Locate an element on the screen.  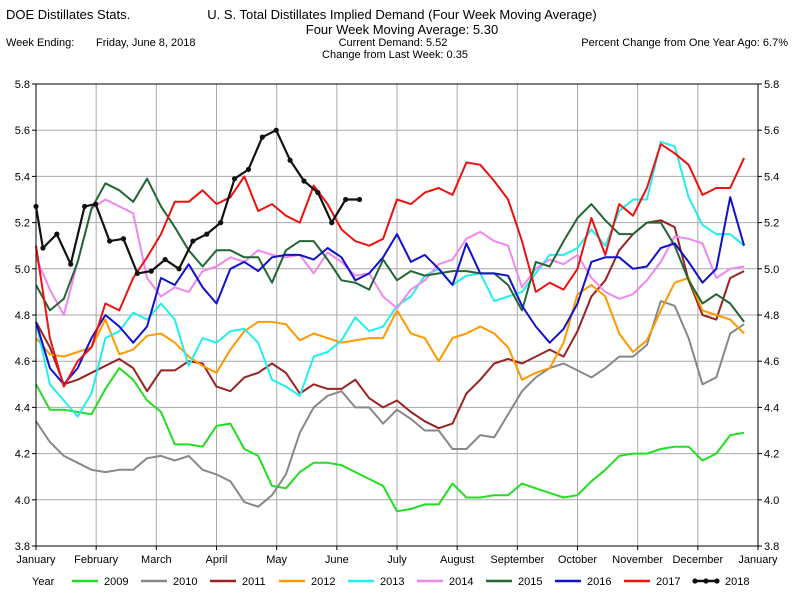
y-axis-left: 3.8 4.0 4.2 4.4 4.6 4.8 5.0 5.2 5.4 5.6 5.8 is located at coordinates (25, 316).